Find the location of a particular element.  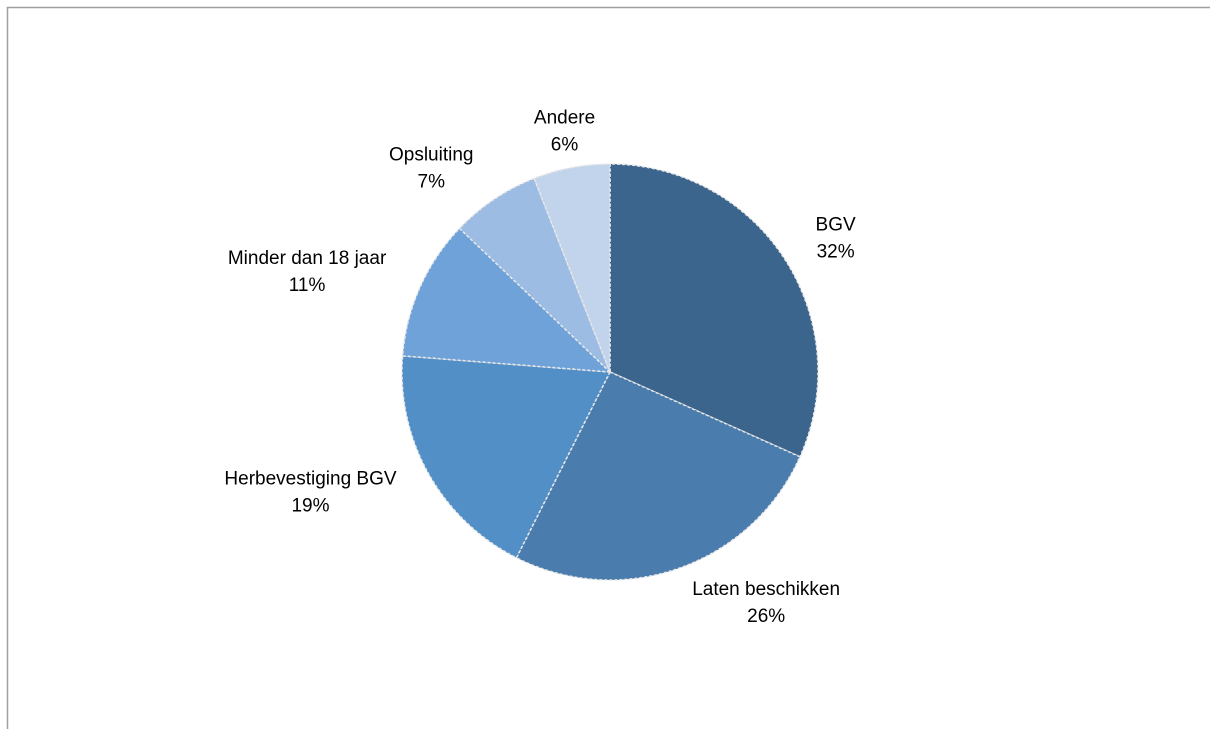

slice-label: Laten beschikken is located at coordinates (766, 589).